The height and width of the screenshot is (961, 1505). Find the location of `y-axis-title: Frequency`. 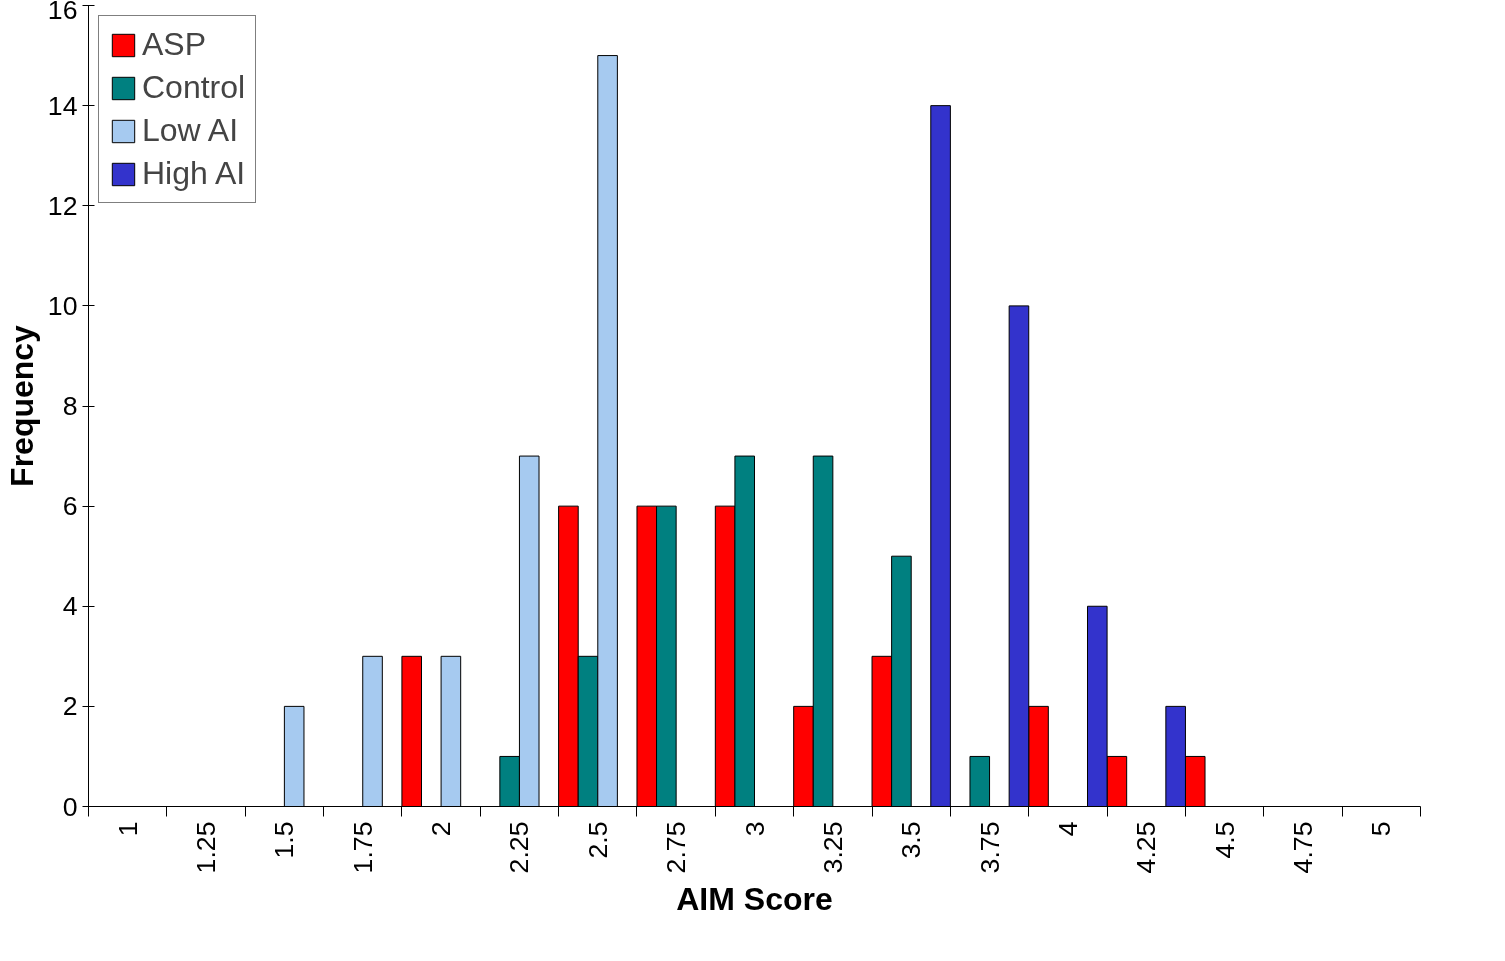

y-axis-title: Frequency is located at coordinates (21, 405).